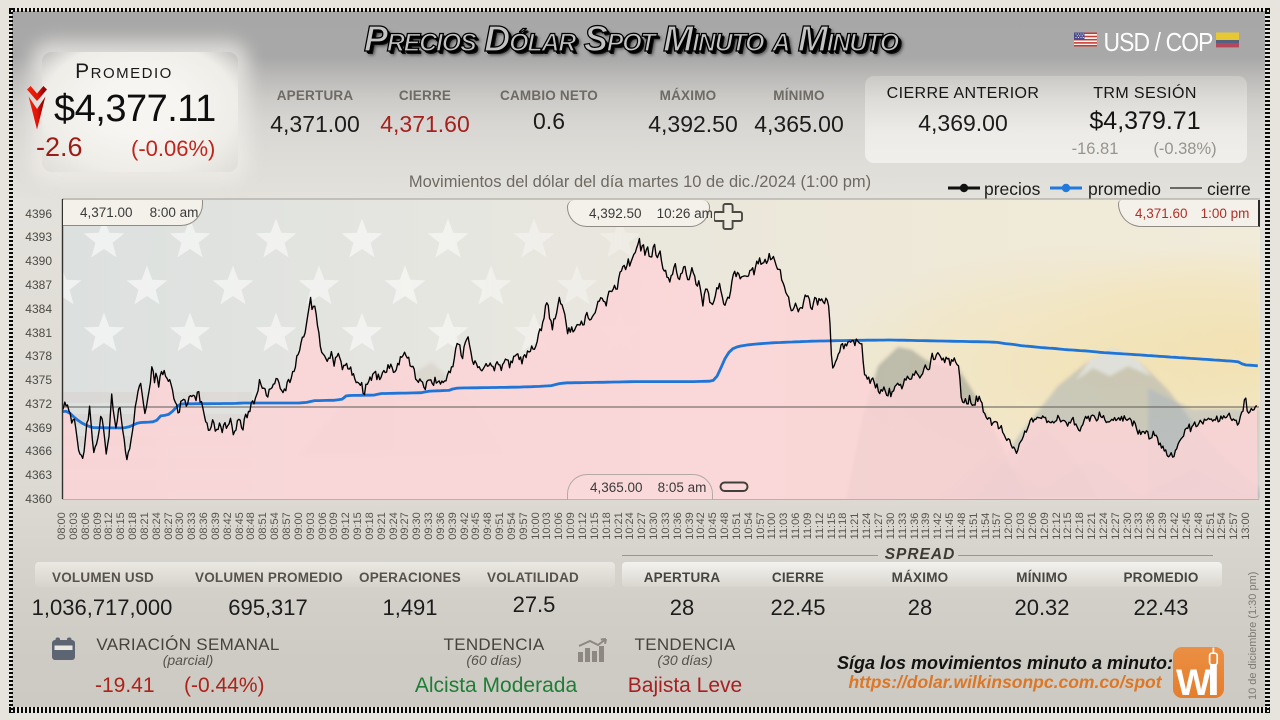 The height and width of the screenshot is (720, 1280). What do you see at coordinates (1193, 680) in the screenshot?
I see `svg-text: W` at bounding box center [1193, 680].